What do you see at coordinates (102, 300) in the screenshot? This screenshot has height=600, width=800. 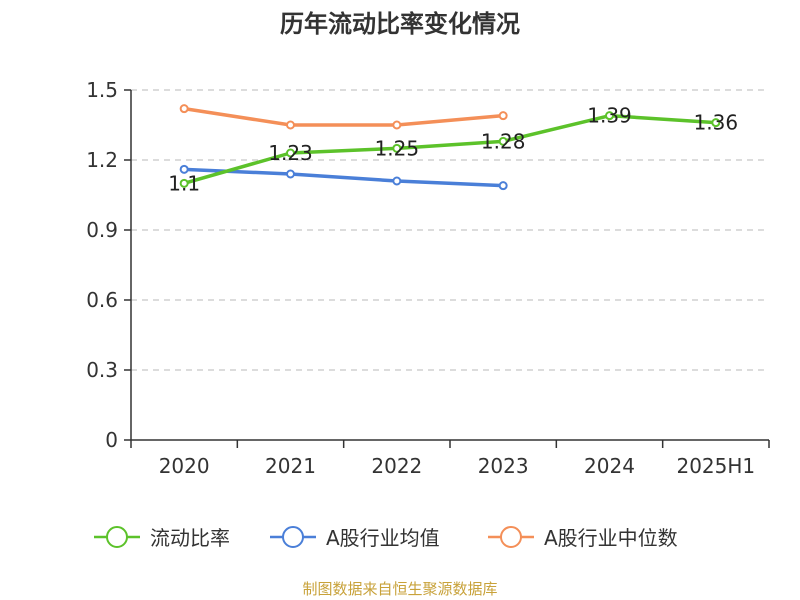 I see `y-tick-label: 0.6` at bounding box center [102, 300].